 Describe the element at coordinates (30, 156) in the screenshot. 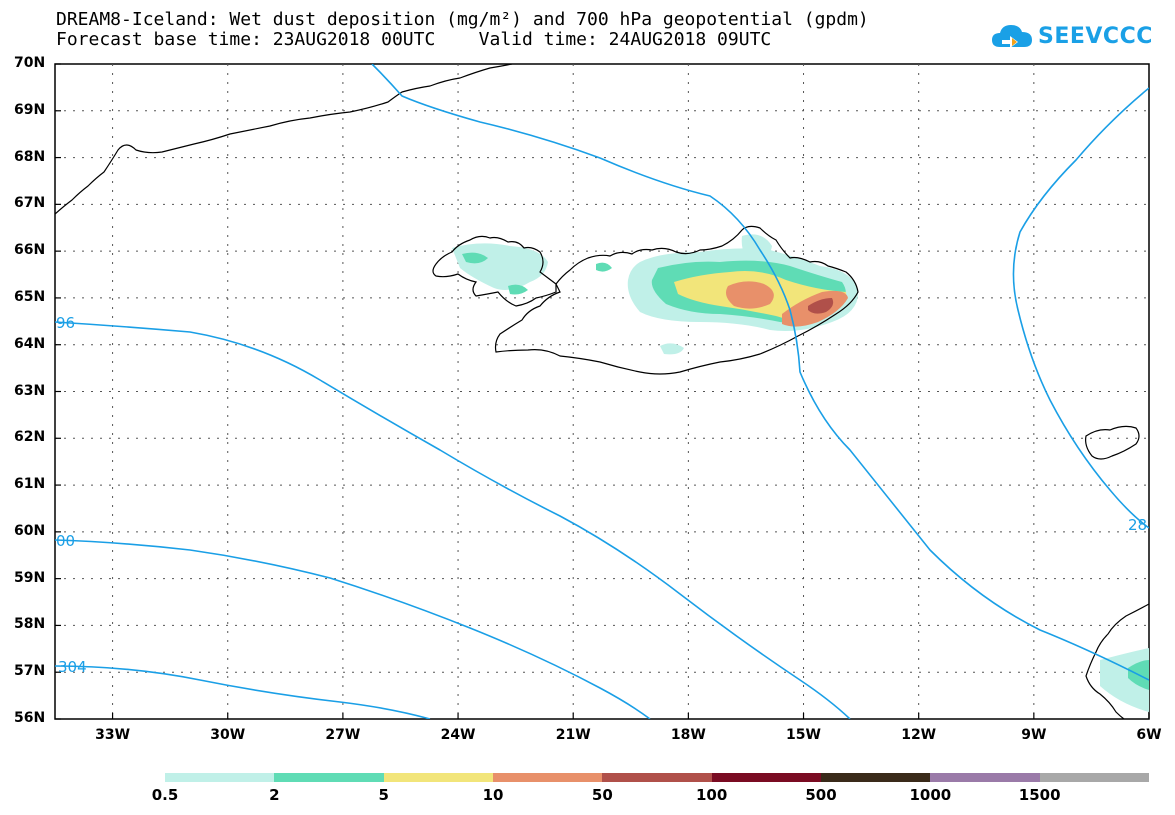

I see `lat-label: 68N` at that location.